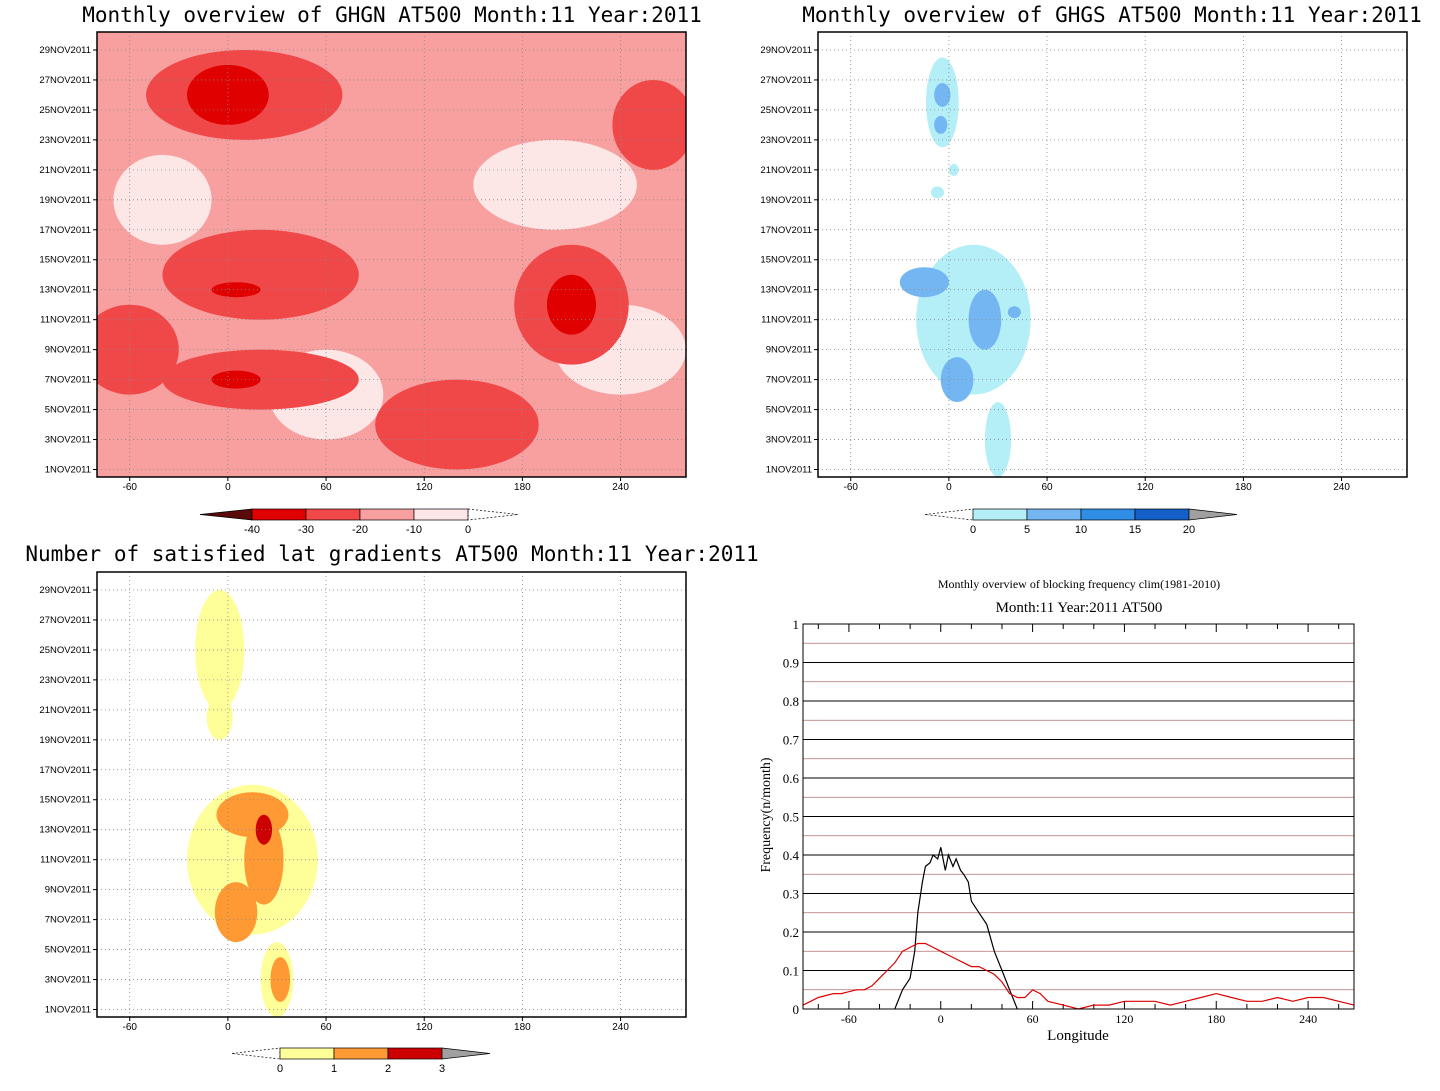 The width and height of the screenshot is (1440, 1091). Describe the element at coordinates (796, 624) in the screenshot. I see `y-tick-label: 1` at that location.